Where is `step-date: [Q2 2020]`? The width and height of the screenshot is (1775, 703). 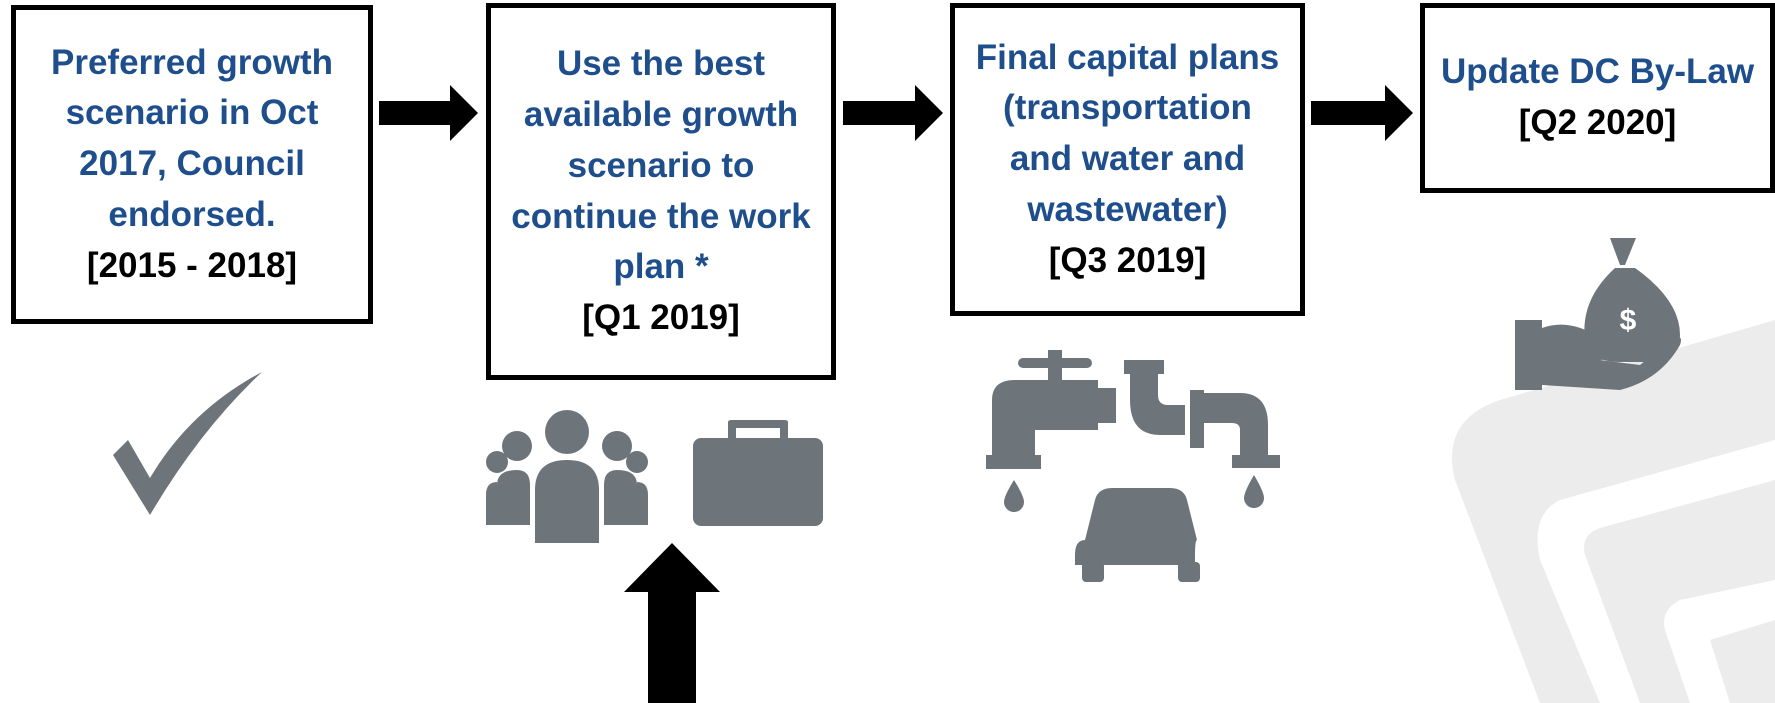 step-date: [Q2 2020] is located at coordinates (1597, 122).